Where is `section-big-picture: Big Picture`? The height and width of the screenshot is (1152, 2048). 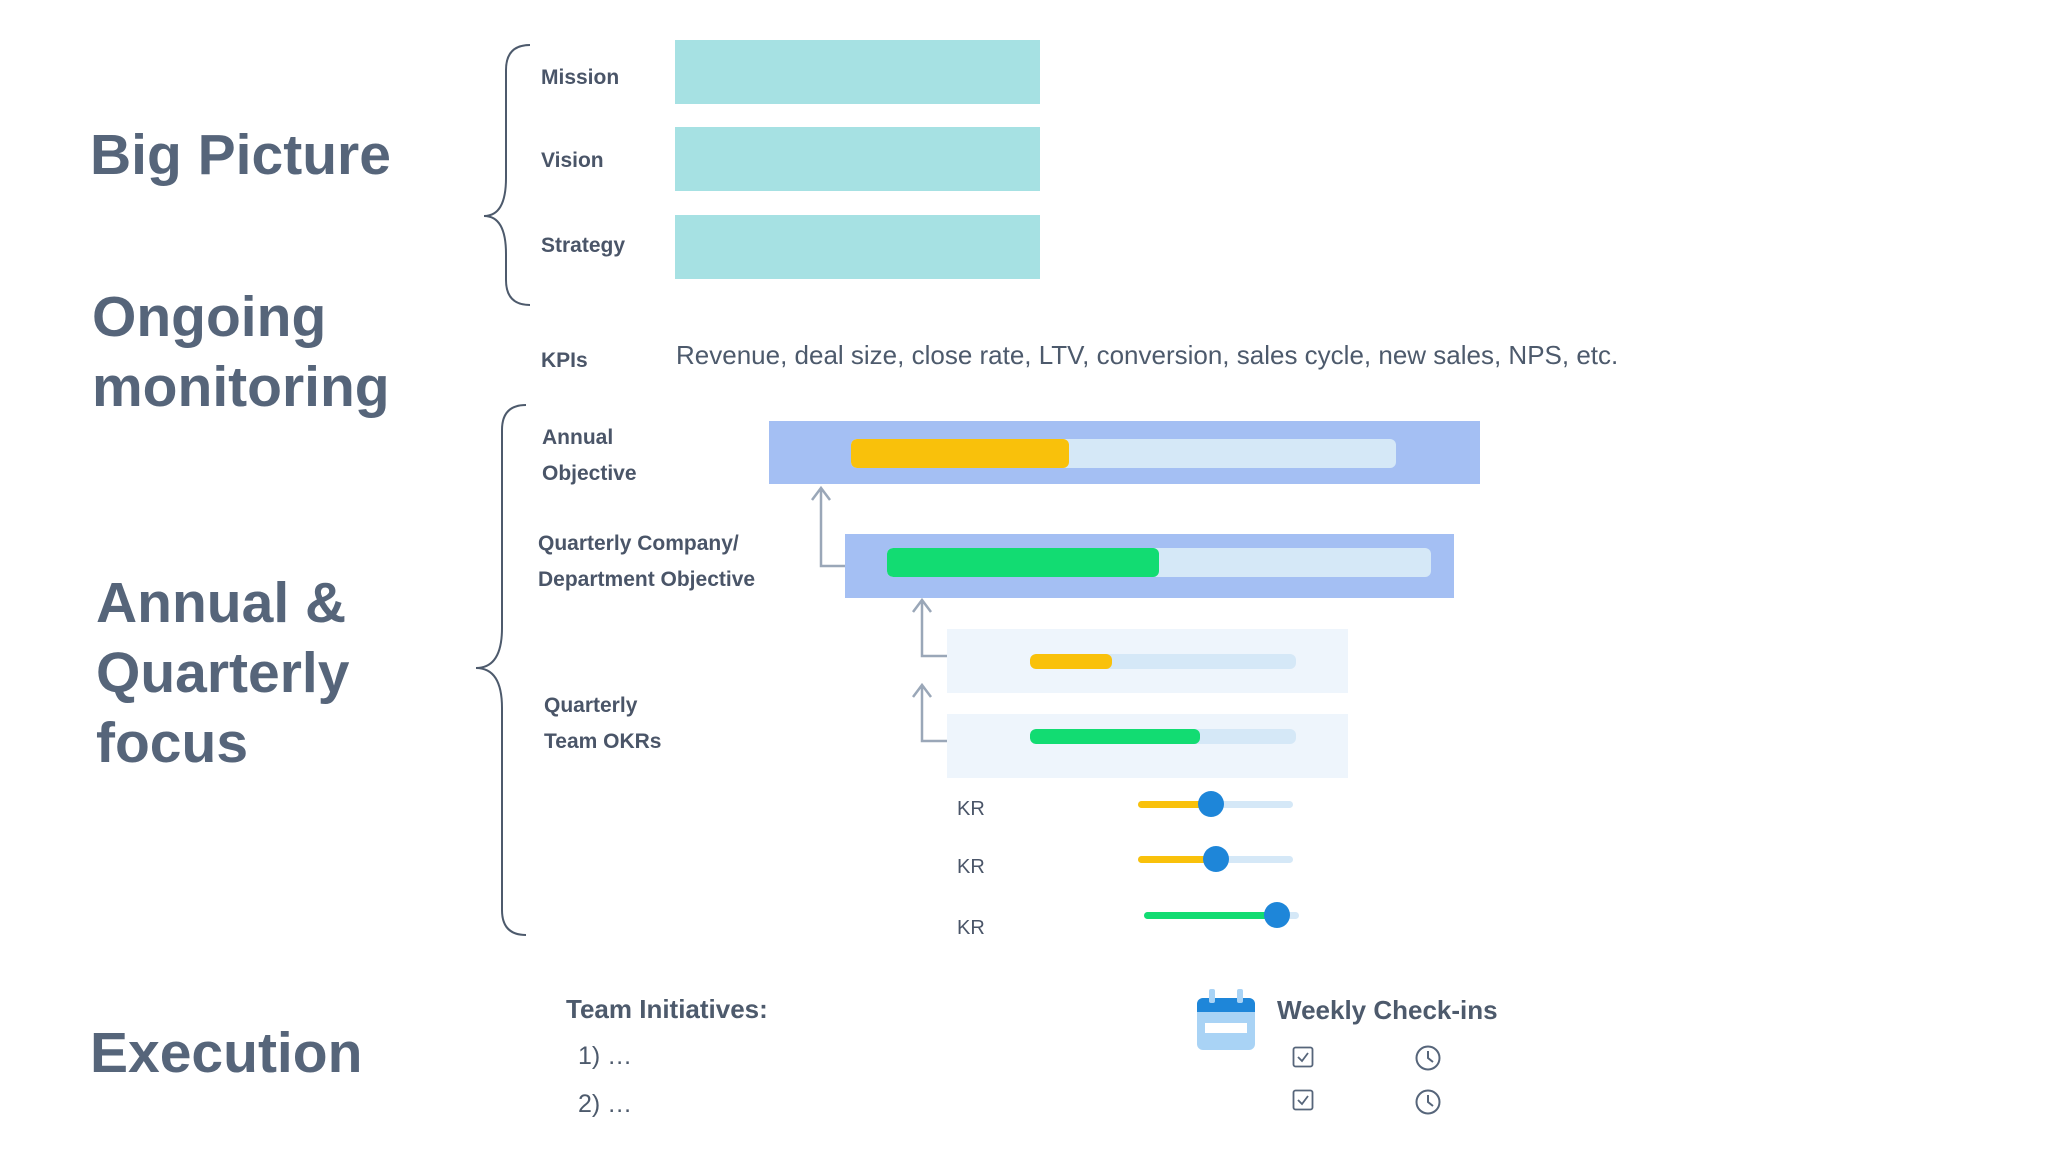
section-big-picture: Big Picture is located at coordinates (240, 155).